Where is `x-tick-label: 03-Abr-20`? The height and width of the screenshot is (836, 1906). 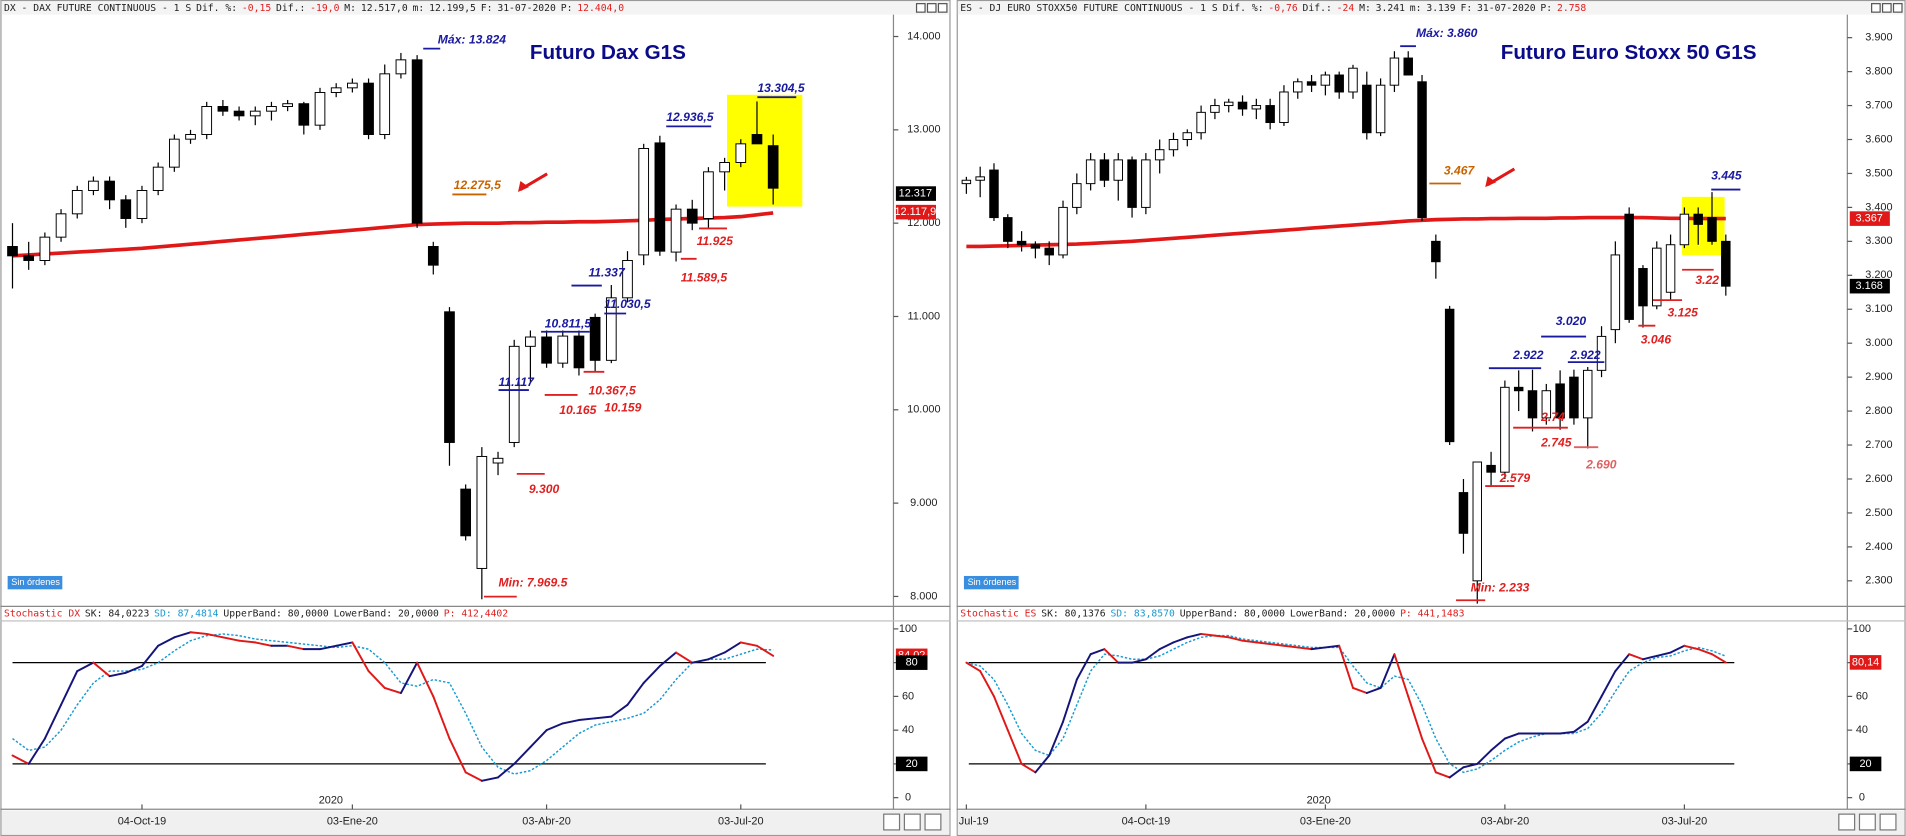
x-tick-label: 03-Abr-20 is located at coordinates (546, 821).